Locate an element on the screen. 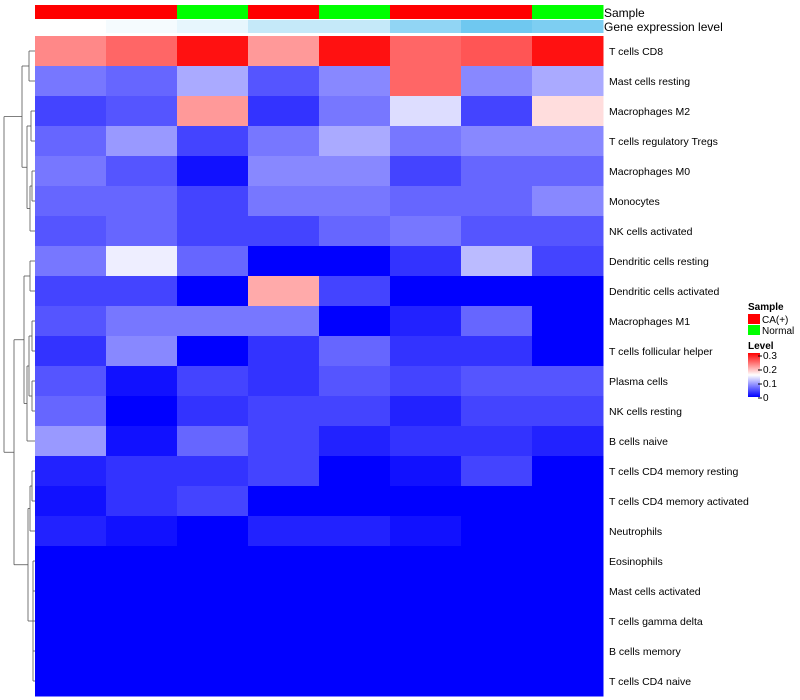 The image size is (800, 700). legend-level-ticks: 0.3 0.2 0.1 0 is located at coordinates (767, 377).